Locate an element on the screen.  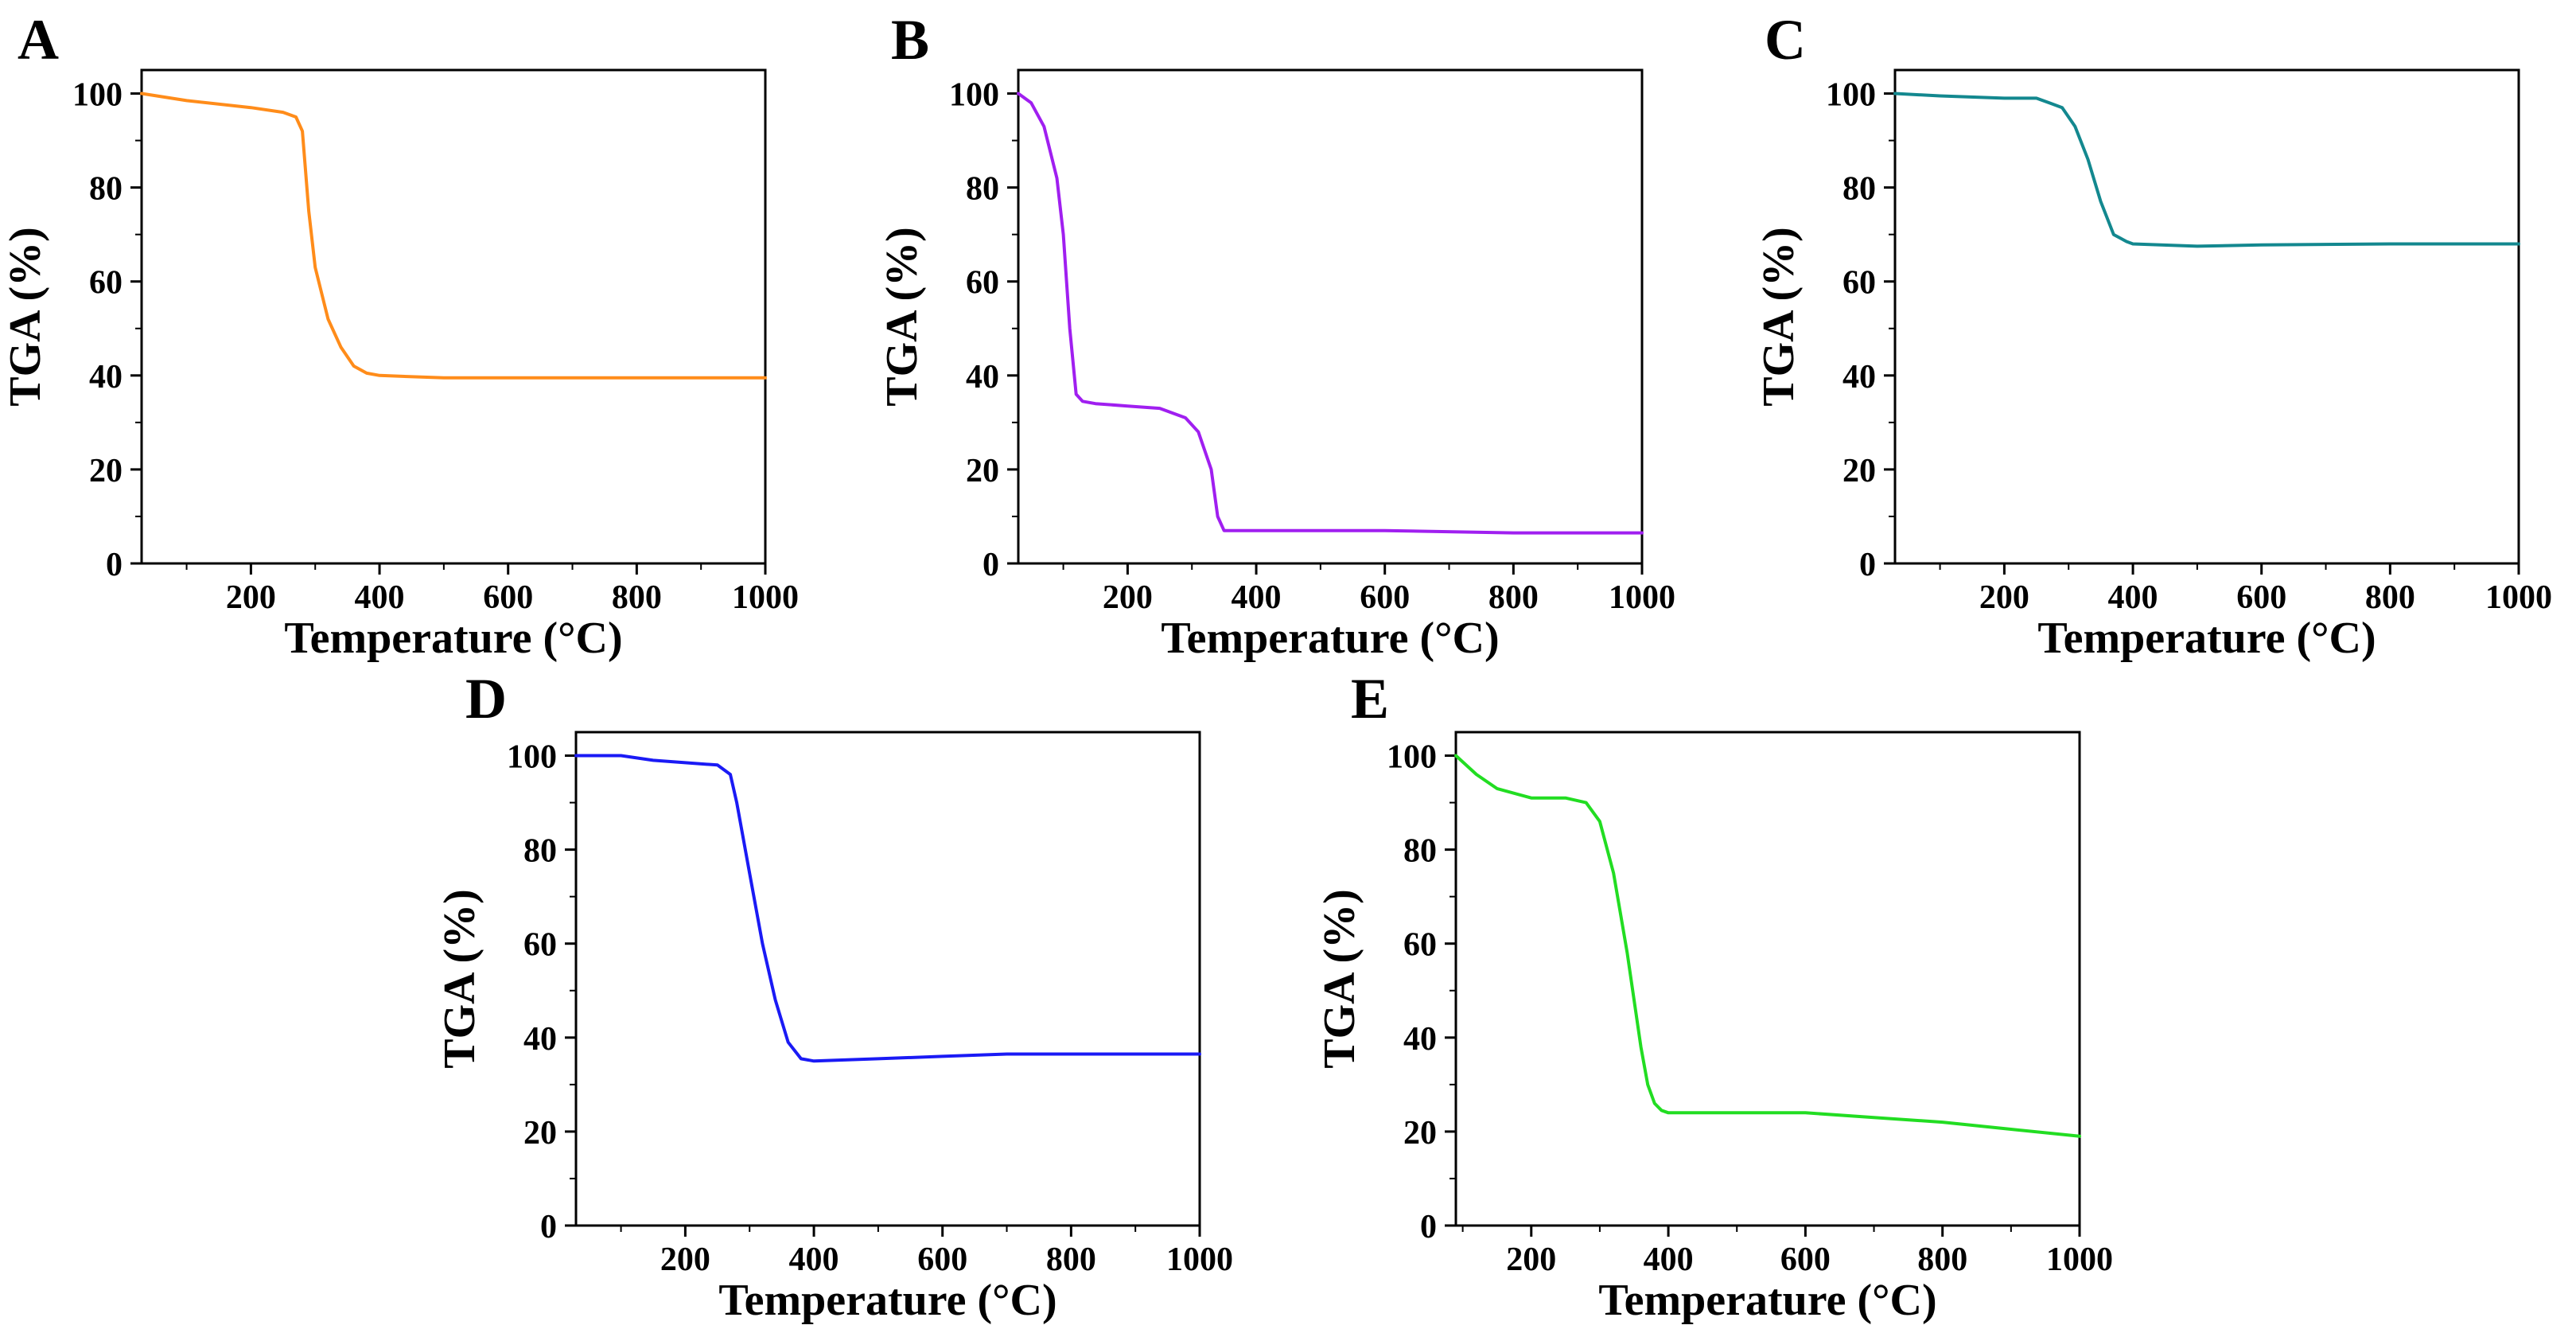
tga-curve-C is located at coordinates (2207, 170).